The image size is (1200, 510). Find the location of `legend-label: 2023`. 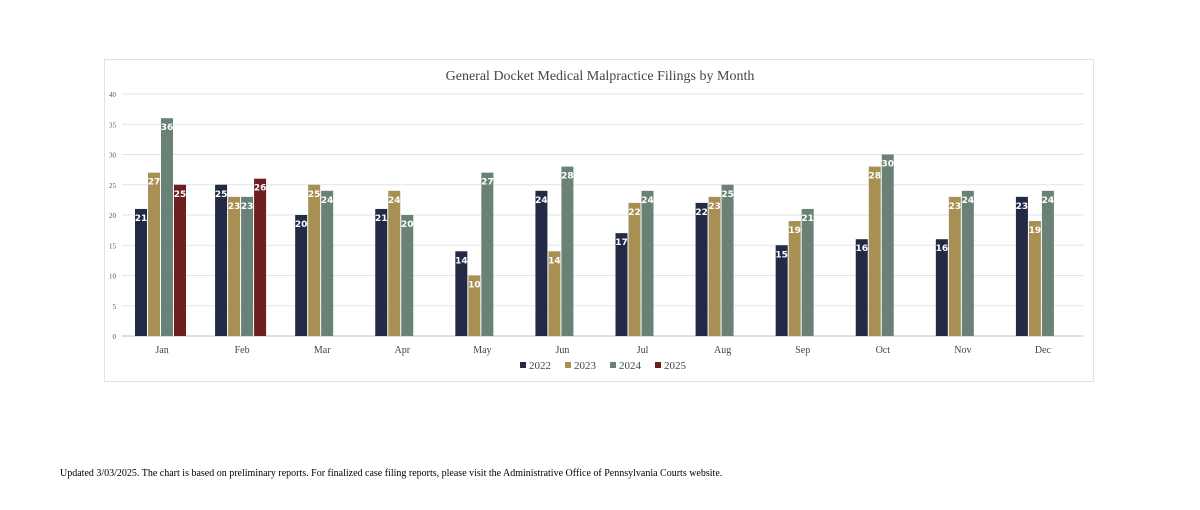

legend-label: 2023 is located at coordinates (585, 366).